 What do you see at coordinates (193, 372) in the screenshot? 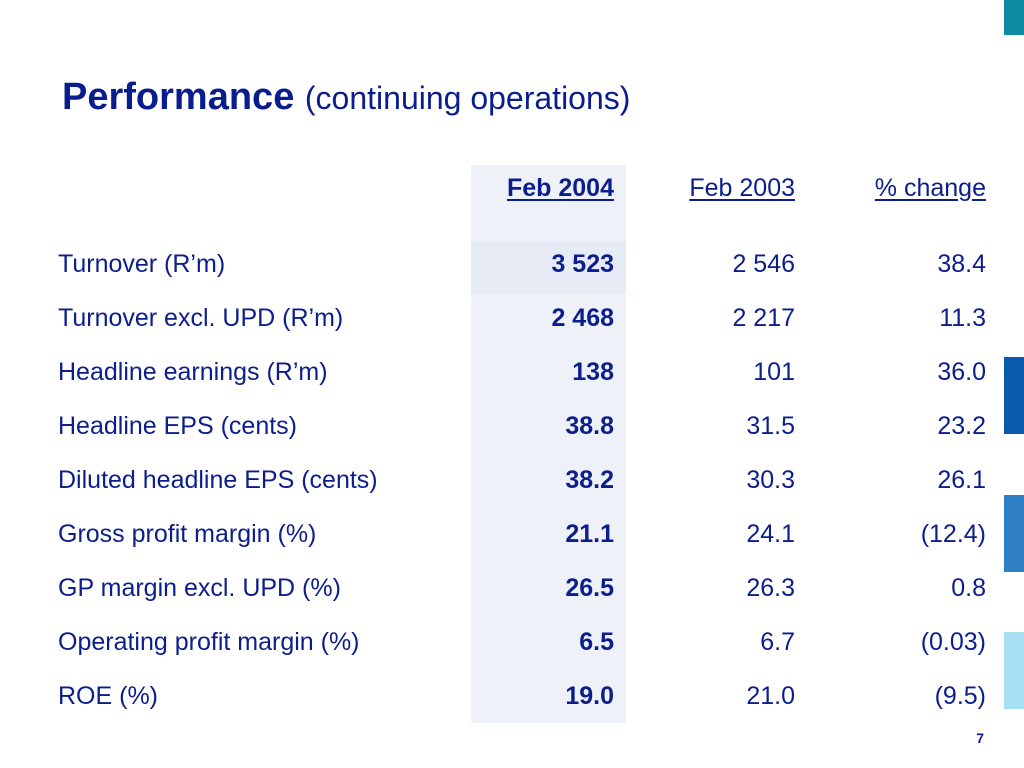
I see `row-label: Headline earnings (R’m)` at bounding box center [193, 372].